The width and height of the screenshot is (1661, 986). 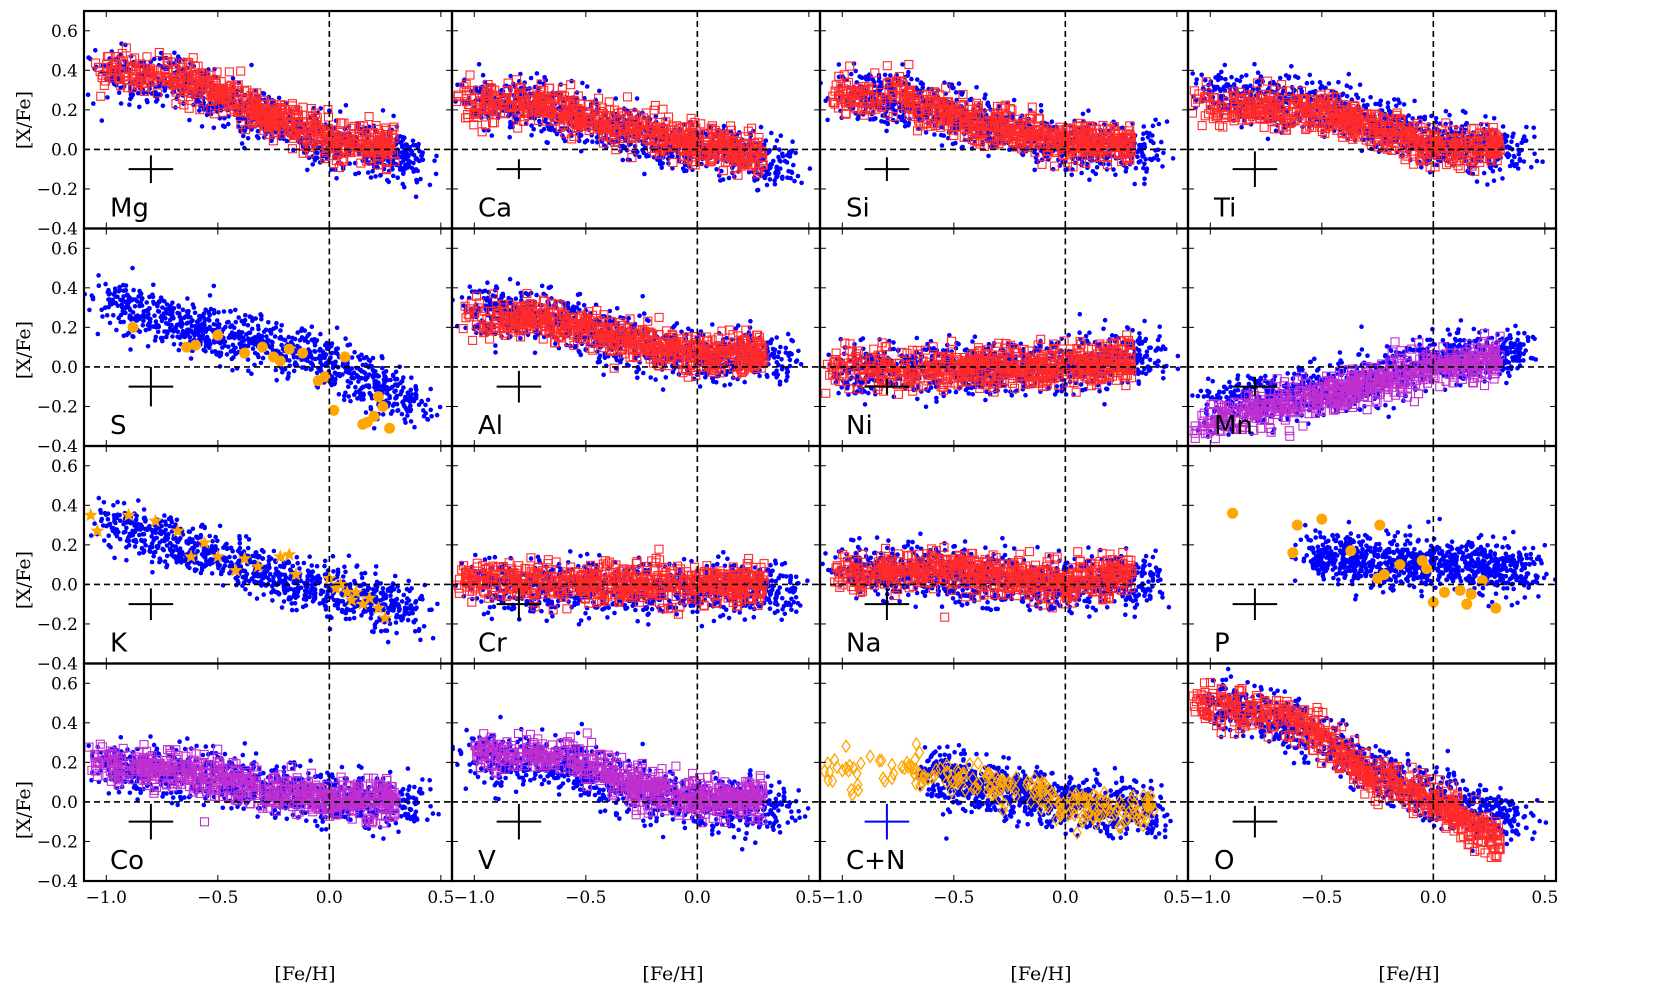 What do you see at coordinates (64, 32) in the screenshot?
I see `y-tick-label: 0.6` at bounding box center [64, 32].